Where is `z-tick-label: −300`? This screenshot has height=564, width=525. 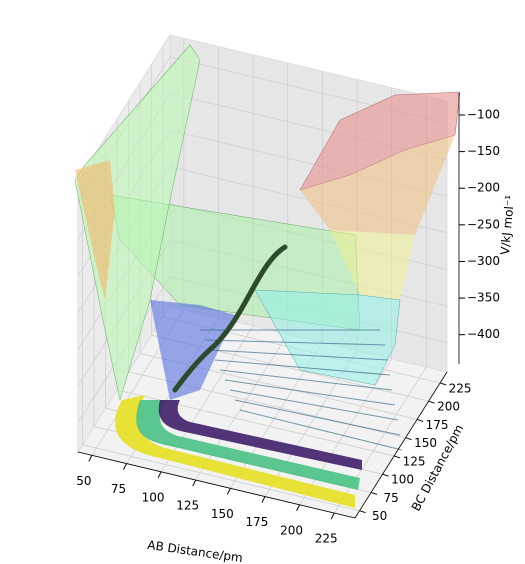 z-tick-label: −300 is located at coordinates (483, 261).